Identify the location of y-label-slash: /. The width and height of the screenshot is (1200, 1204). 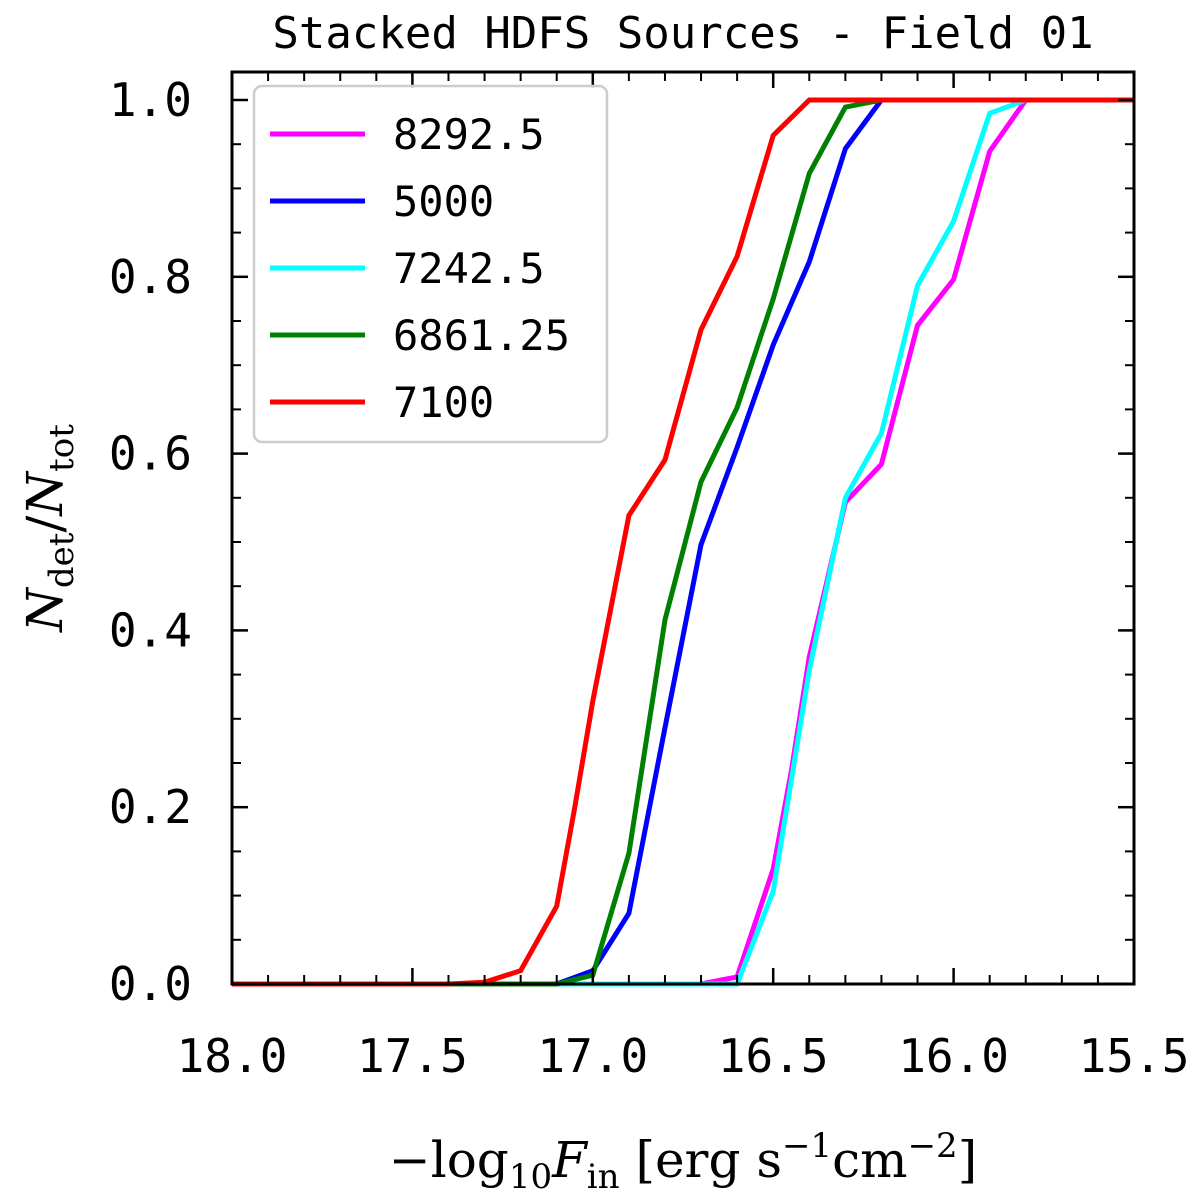
(45, 524).